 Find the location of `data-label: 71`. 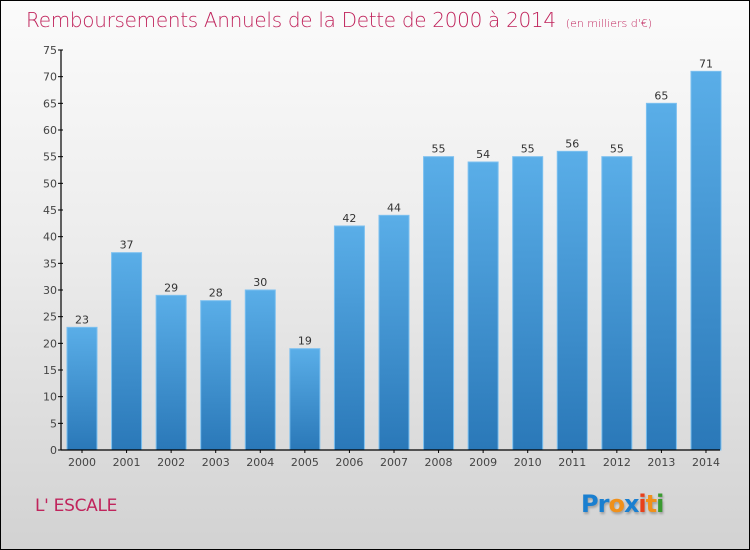

data-label: 71 is located at coordinates (706, 63).